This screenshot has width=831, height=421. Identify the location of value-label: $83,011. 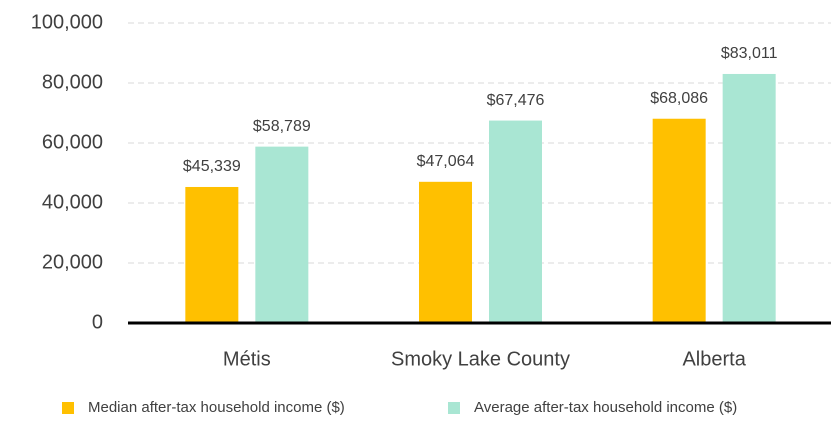
(749, 53).